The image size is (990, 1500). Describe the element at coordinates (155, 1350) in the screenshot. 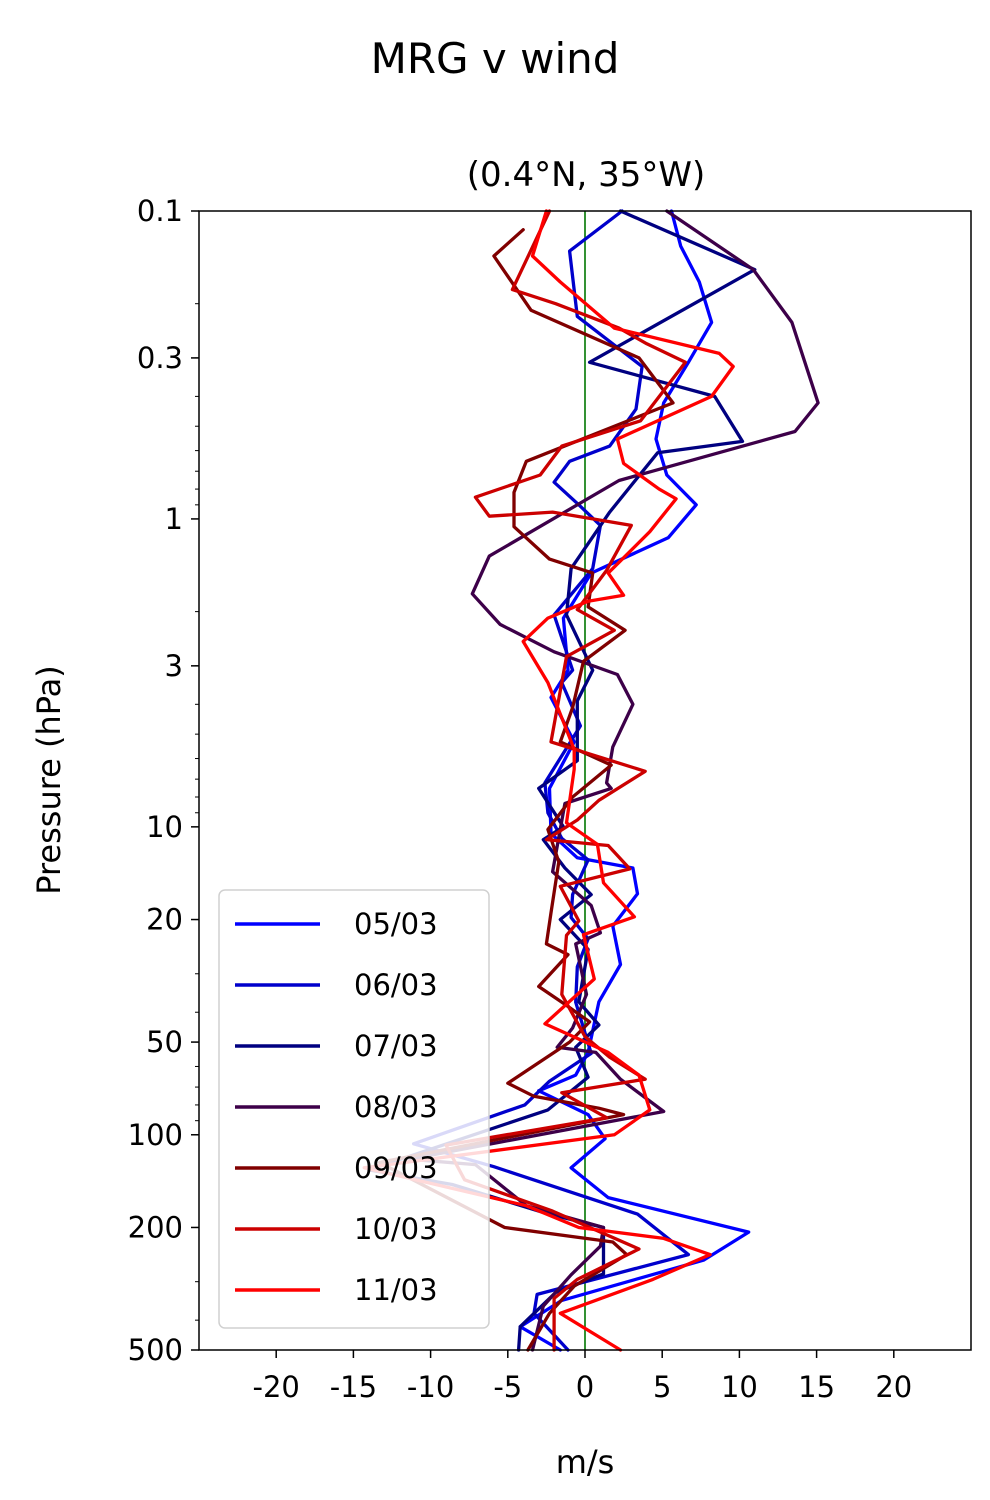

I see `y-tick-label: 500` at that location.